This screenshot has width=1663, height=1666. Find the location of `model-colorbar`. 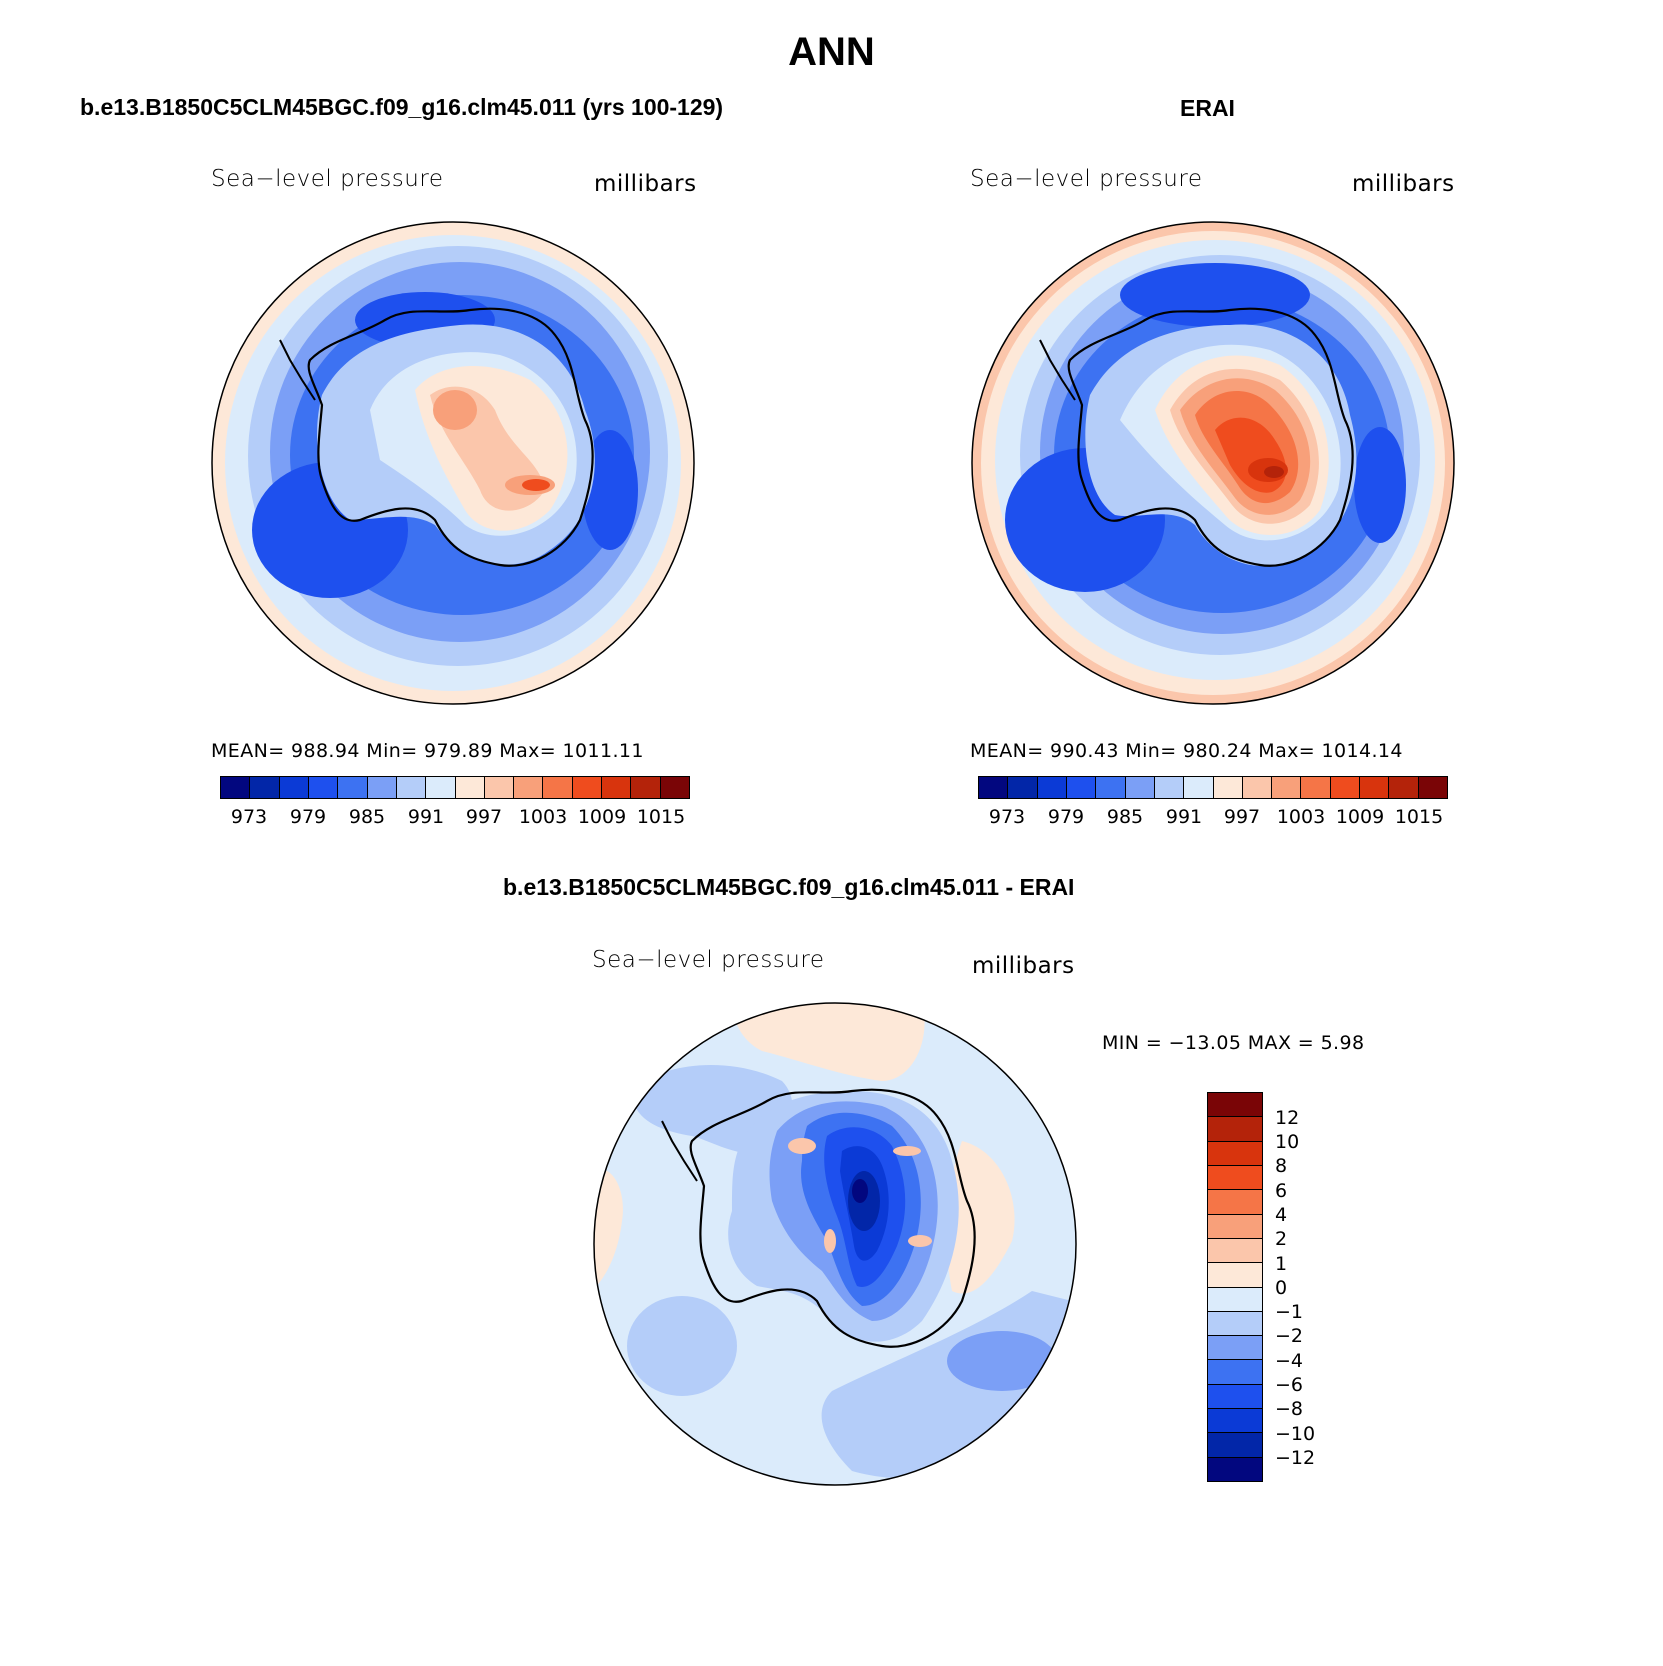

model-colorbar is located at coordinates (455, 787).